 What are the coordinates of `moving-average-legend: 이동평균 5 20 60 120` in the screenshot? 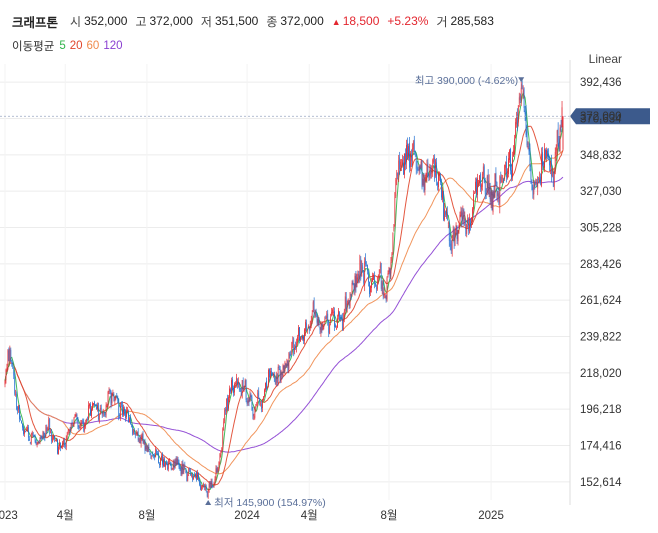 It's located at (69, 46).